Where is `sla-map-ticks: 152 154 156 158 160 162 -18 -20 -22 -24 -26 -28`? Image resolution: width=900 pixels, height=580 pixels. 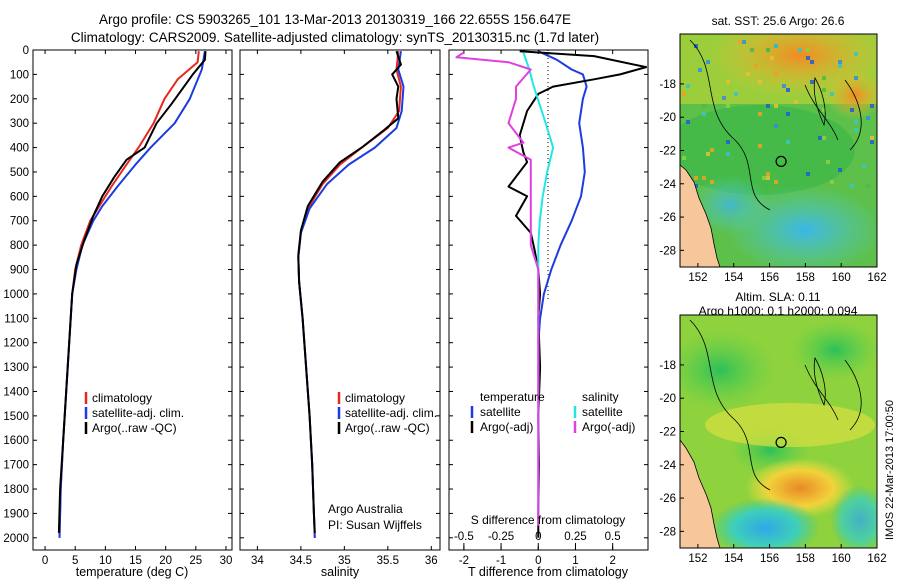
sla-map-ticks: 152 154 156 158 160 162 -18 -20 -22 -24 -26 -28 is located at coordinates (772, 462).